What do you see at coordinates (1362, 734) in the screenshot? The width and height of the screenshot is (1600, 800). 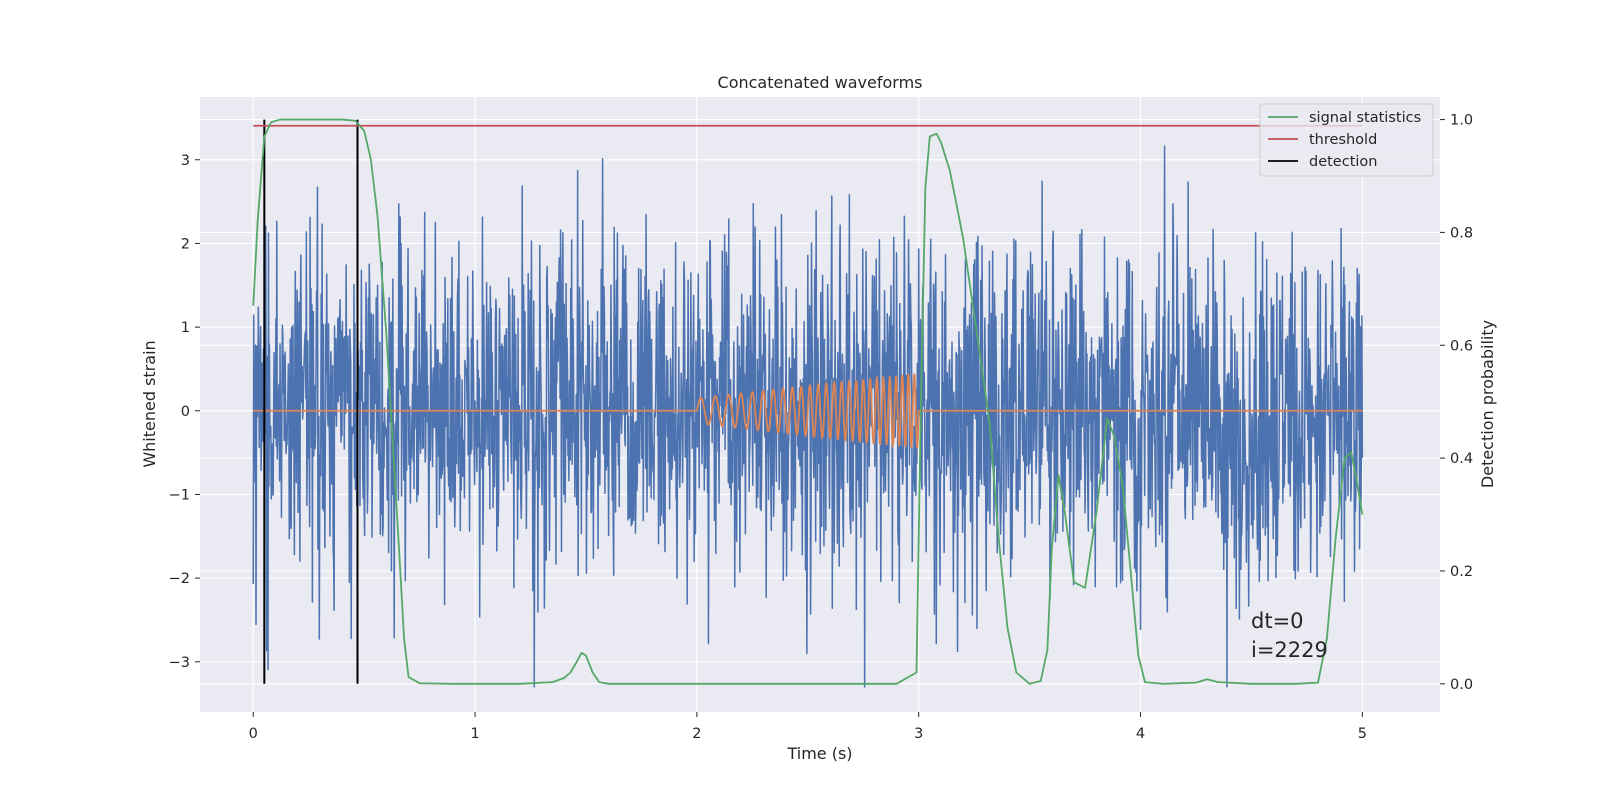 I see `x-tick-label-5: 5` at bounding box center [1362, 734].